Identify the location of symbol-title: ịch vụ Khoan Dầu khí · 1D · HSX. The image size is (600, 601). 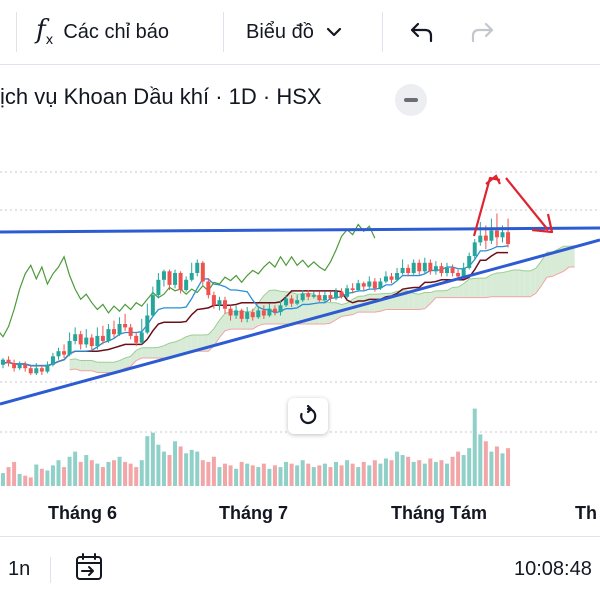
(161, 96).